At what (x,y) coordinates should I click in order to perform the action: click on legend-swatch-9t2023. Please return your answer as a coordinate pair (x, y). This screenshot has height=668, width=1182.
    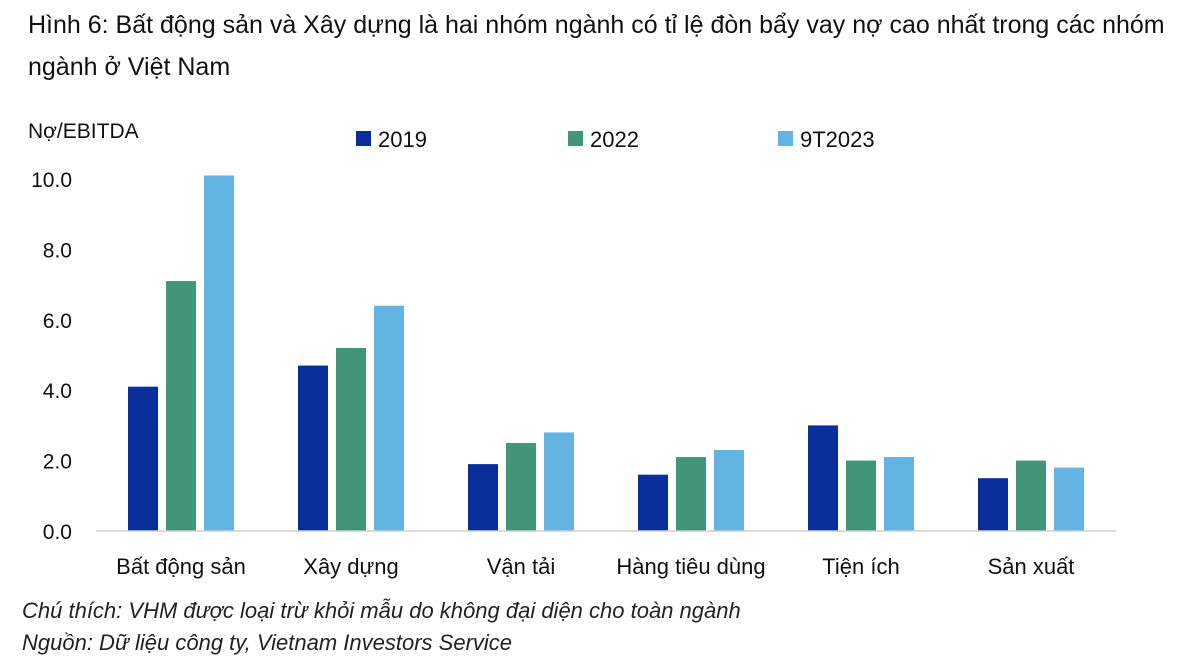
    Looking at the image, I should click on (785, 138).